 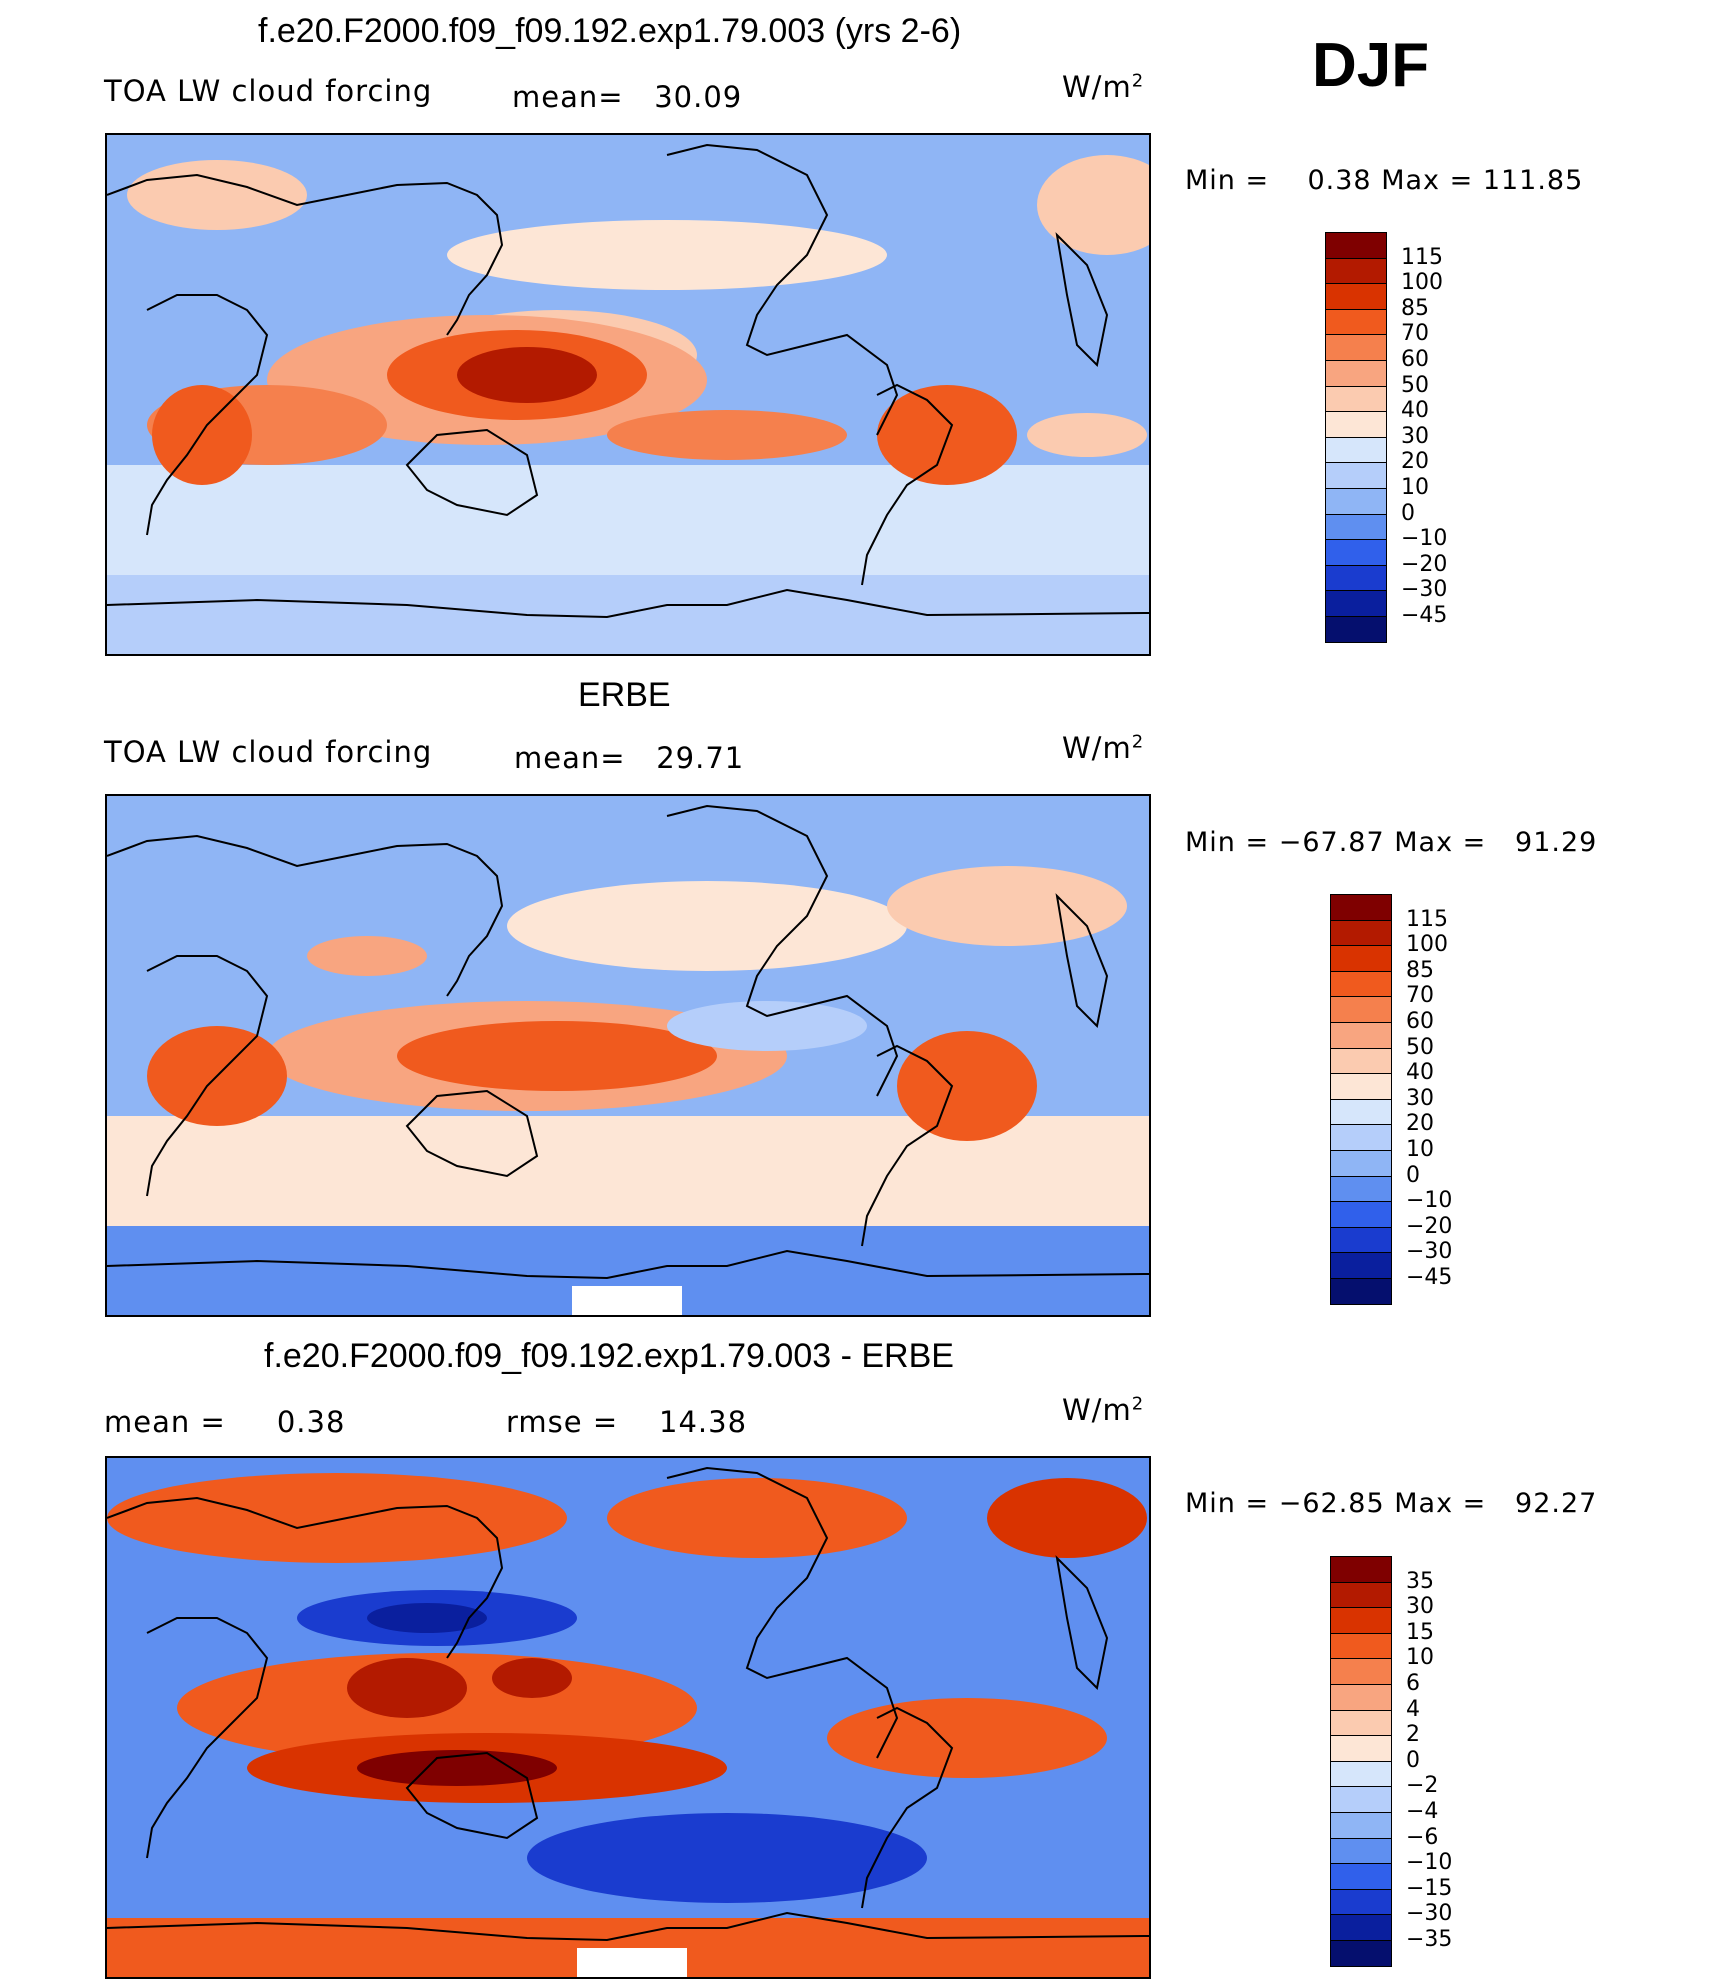 I want to click on colorbar-label: 35, so click(x=1420, y=1581).